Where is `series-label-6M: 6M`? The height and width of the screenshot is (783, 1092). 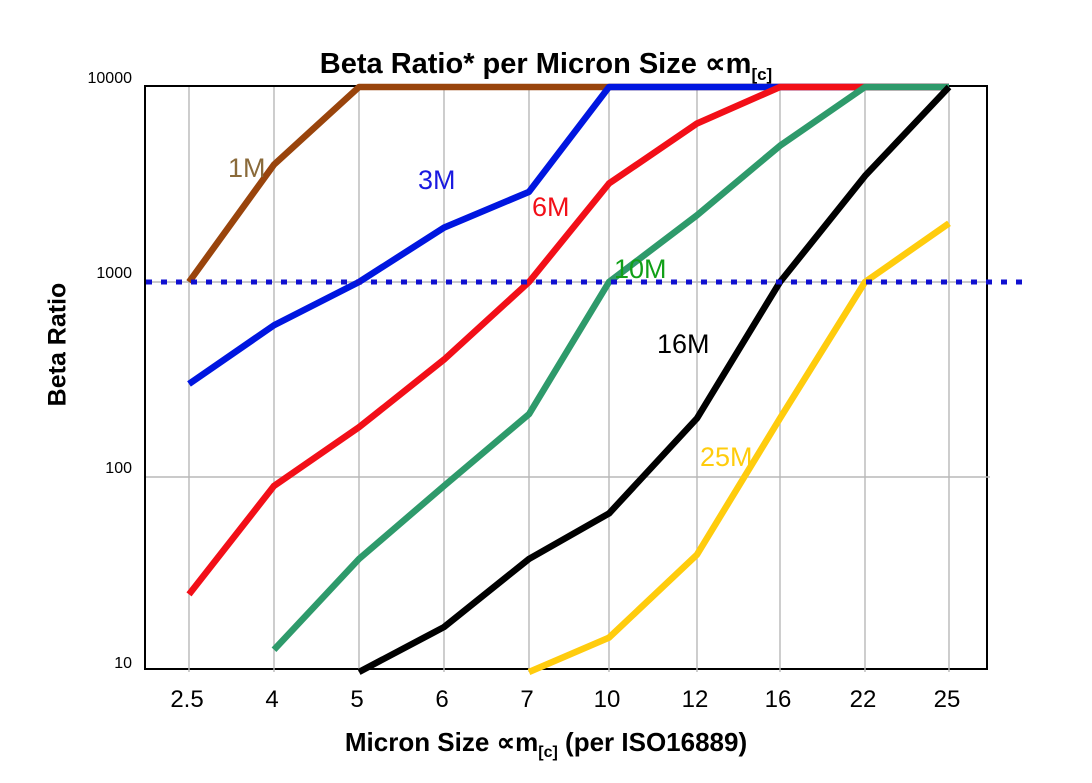
series-label-6M: 6M is located at coordinates (551, 207).